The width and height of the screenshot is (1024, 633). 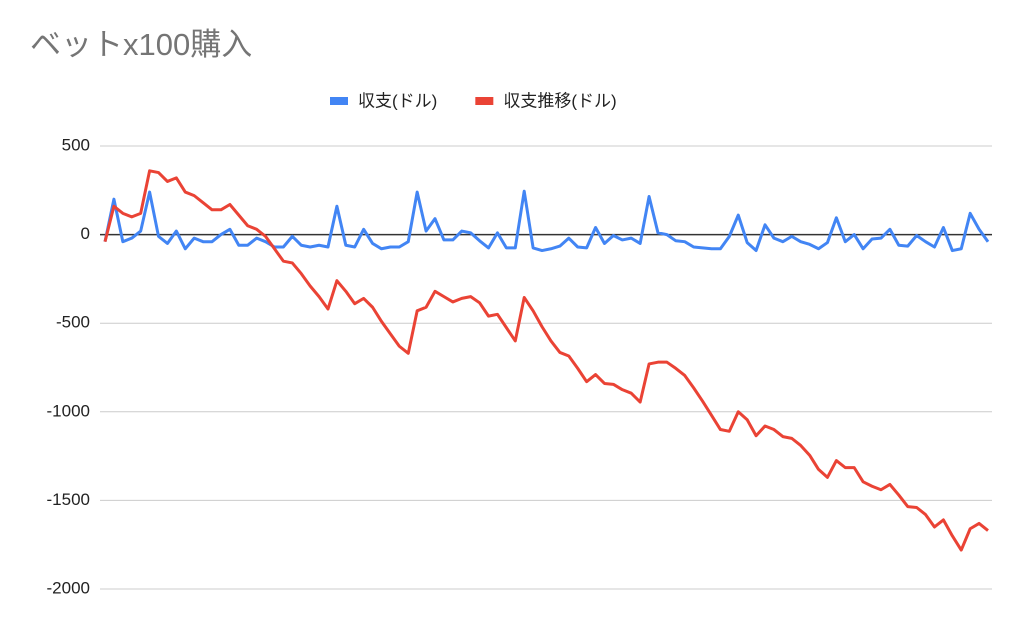 What do you see at coordinates (85, 233) in the screenshot?
I see `y-tick-label: 0` at bounding box center [85, 233].